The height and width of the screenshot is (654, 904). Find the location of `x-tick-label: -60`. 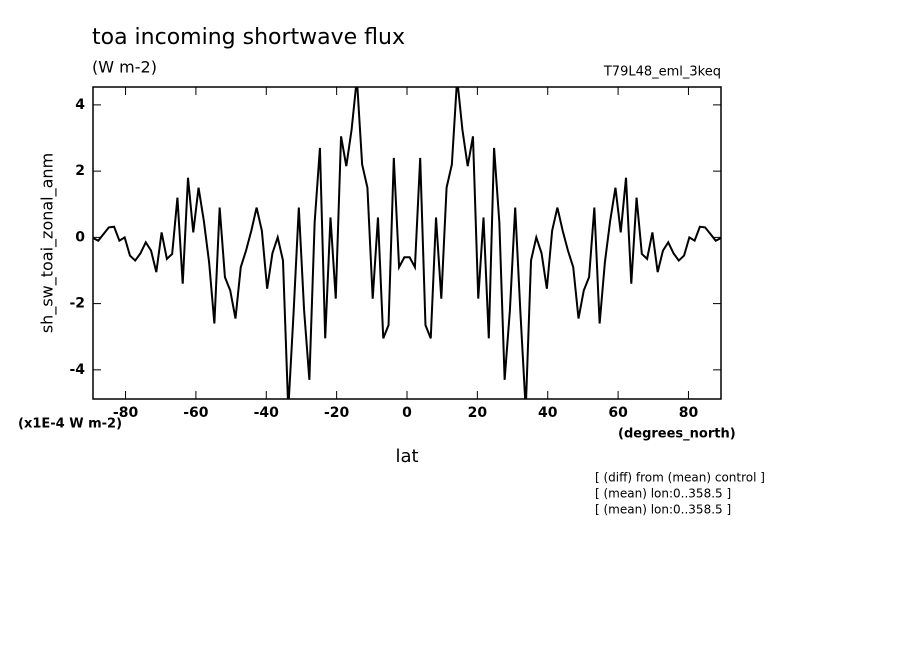

x-tick-label: -60 is located at coordinates (196, 413).